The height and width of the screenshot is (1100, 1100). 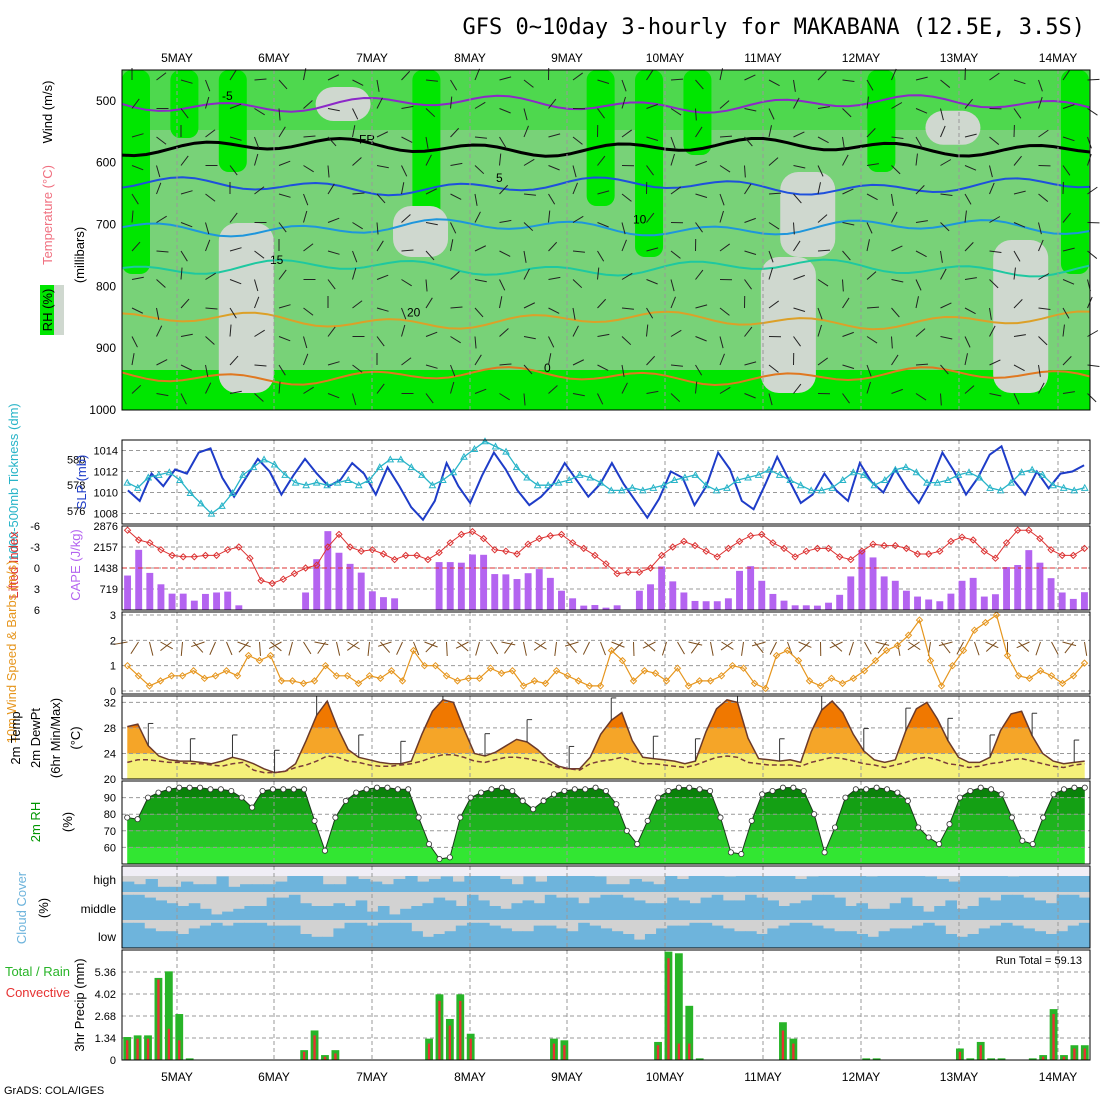 What do you see at coordinates (665, 1077) in the screenshot?
I see `date-label: 10MAY` at bounding box center [665, 1077].